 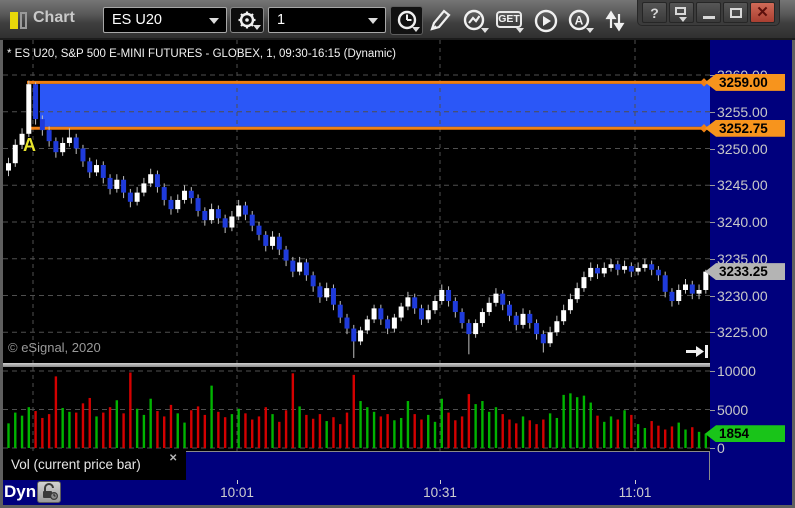 I want to click on time-template-button, so click(x=406, y=20).